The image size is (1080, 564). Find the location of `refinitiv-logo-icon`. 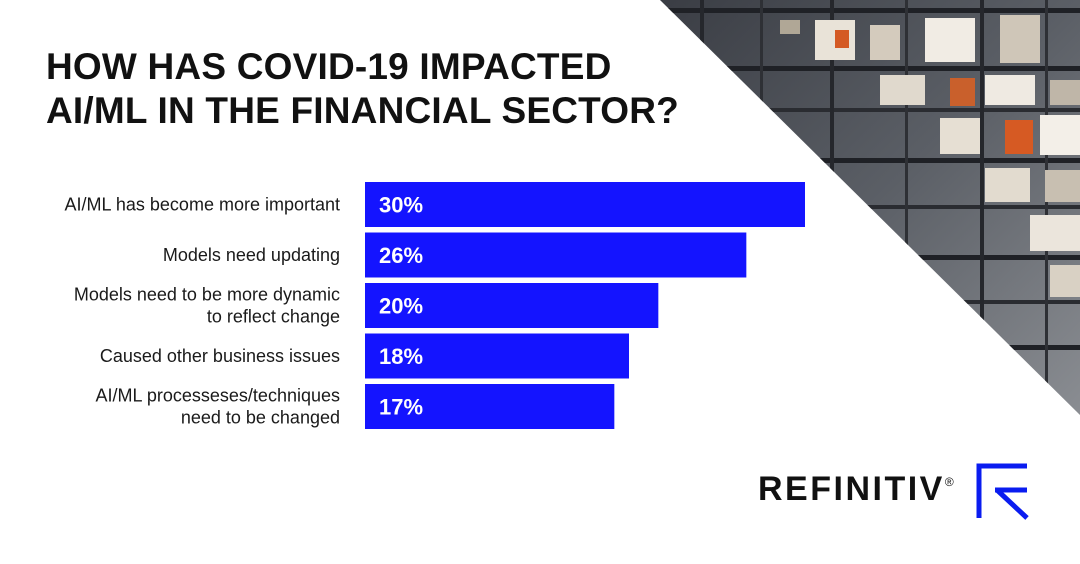

refinitiv-logo-icon is located at coordinates (1002, 491).